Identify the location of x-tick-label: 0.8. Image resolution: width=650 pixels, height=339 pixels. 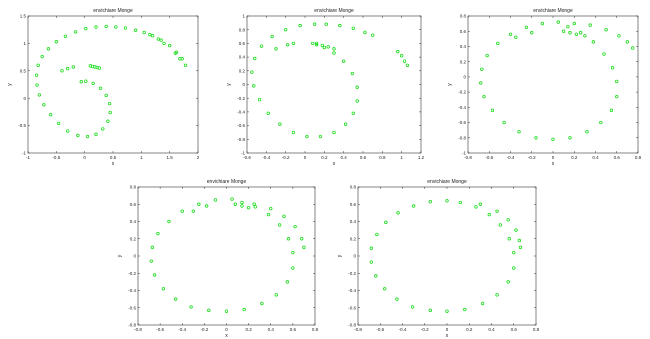
(536, 329).